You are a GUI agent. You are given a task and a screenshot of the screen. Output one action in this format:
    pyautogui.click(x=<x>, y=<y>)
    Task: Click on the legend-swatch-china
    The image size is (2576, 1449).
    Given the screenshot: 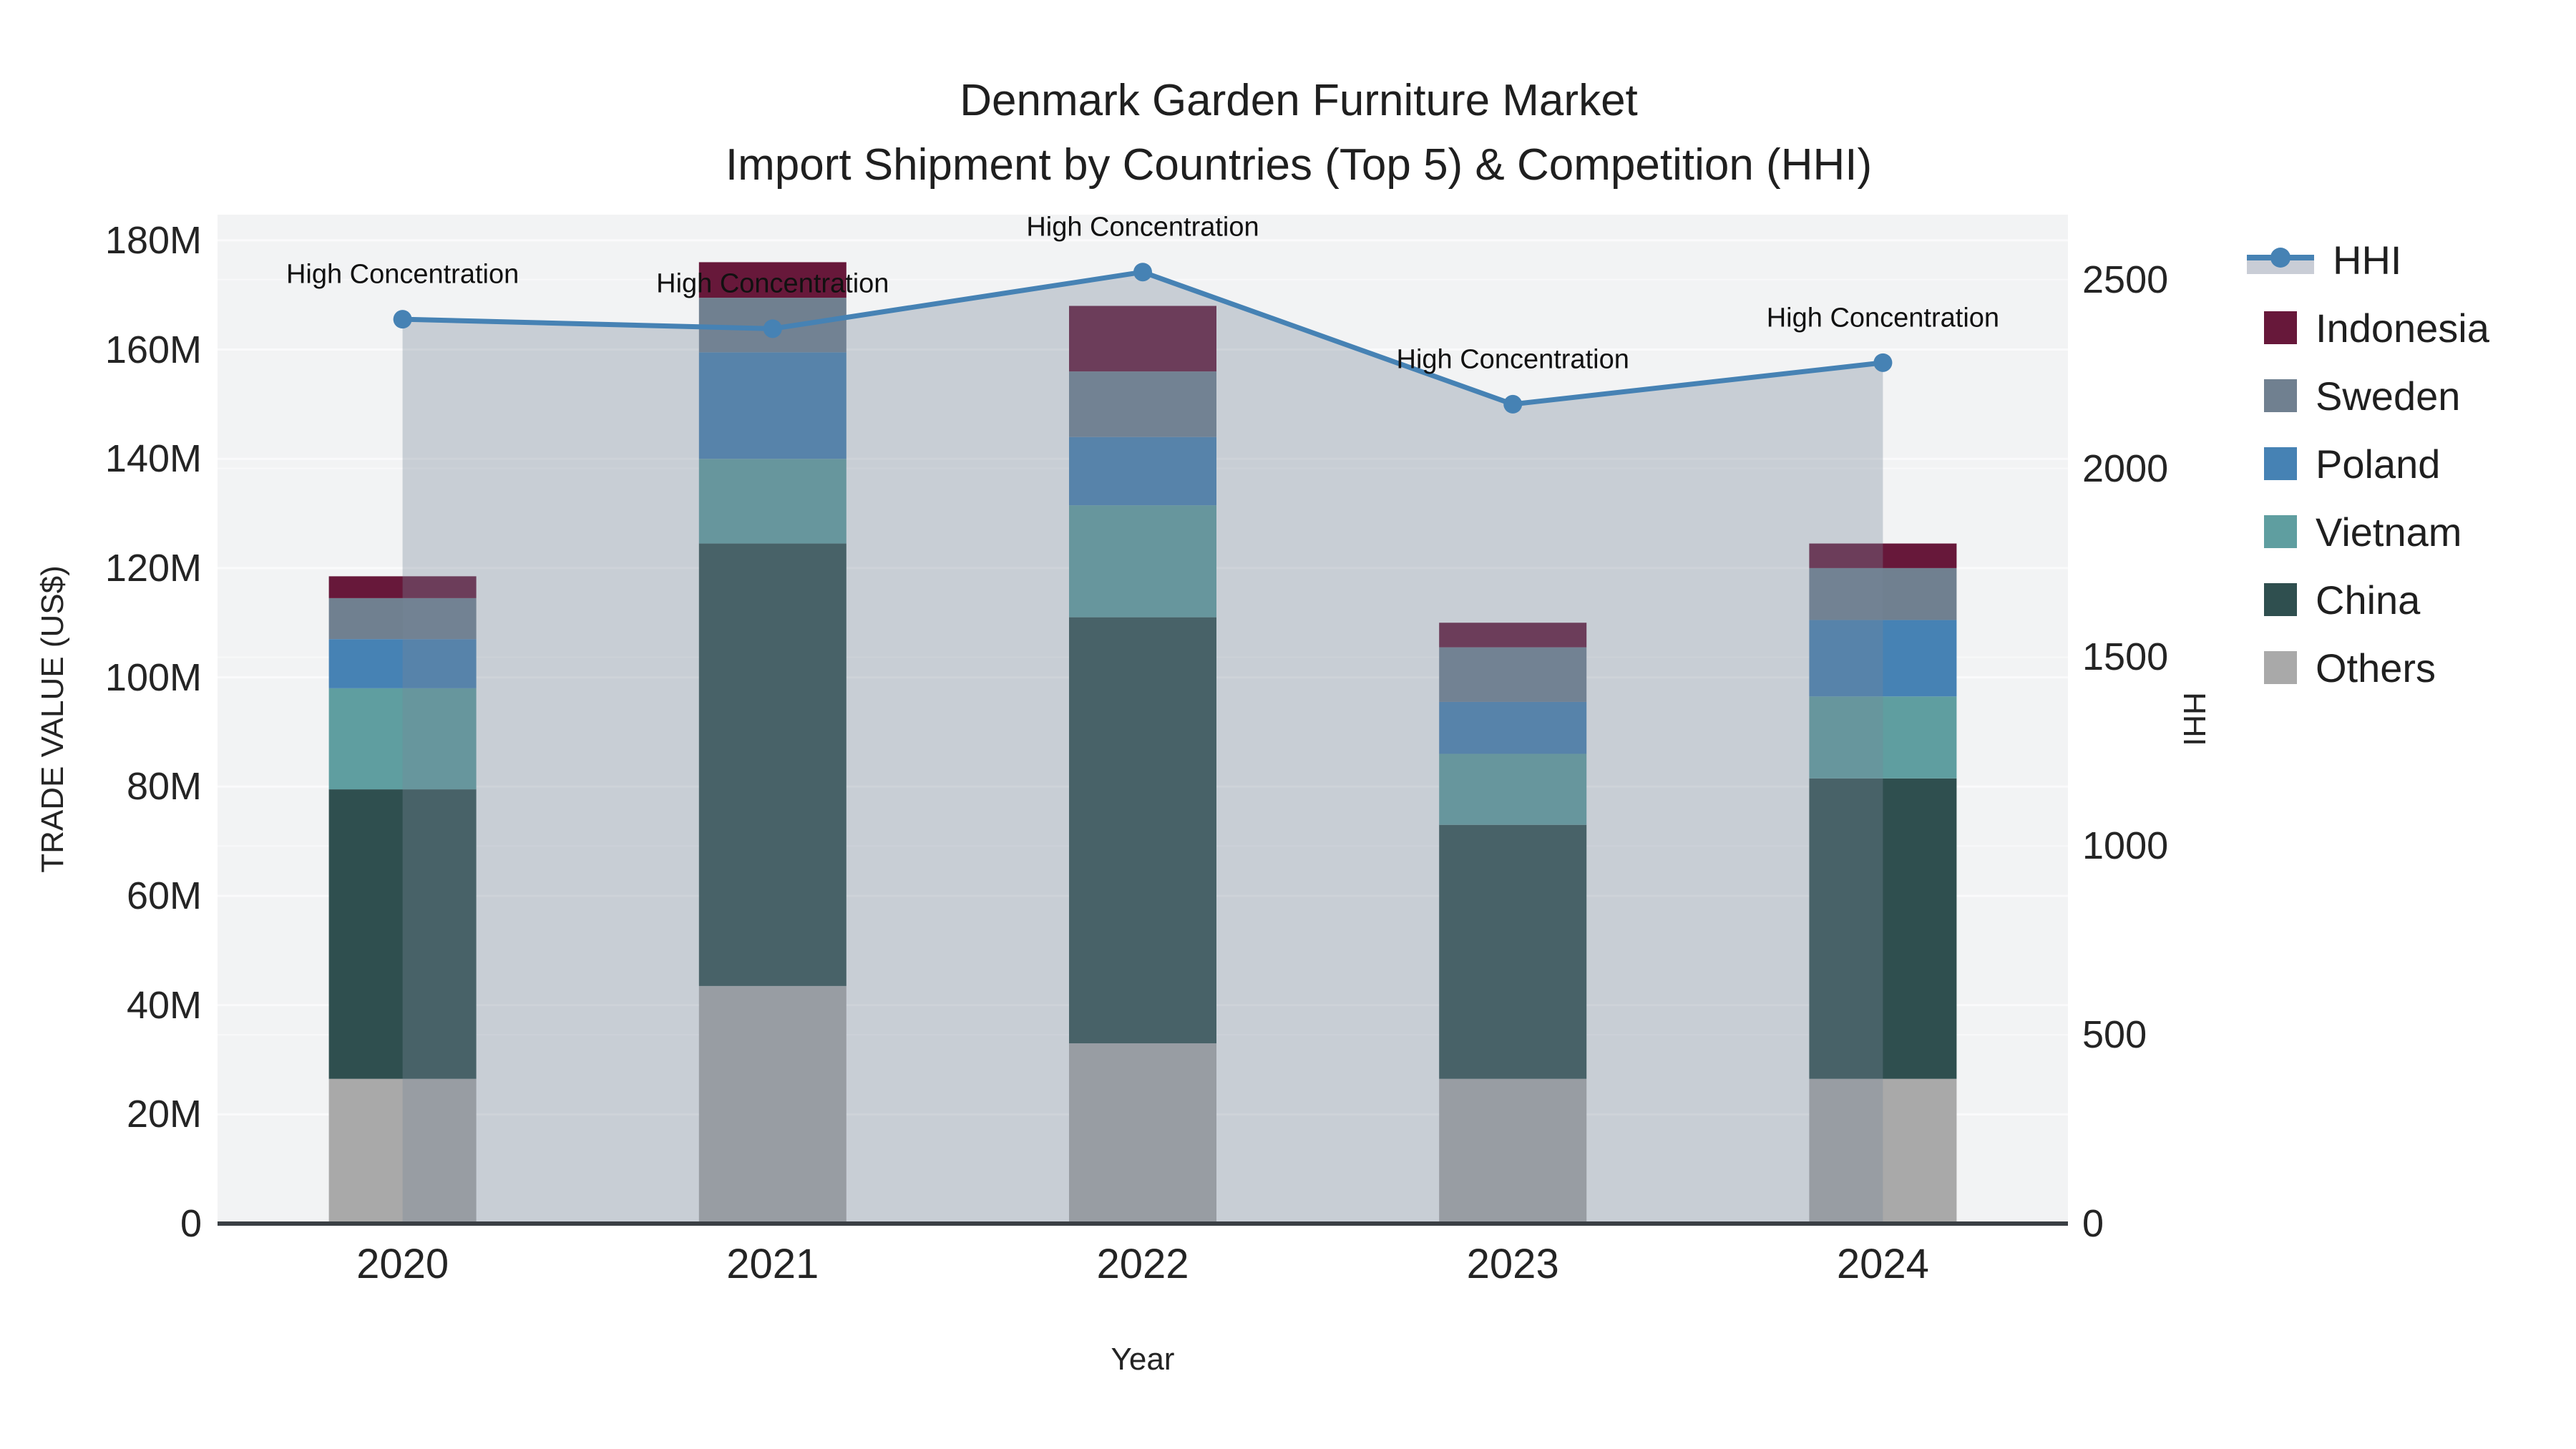 What is the action you would take?
    pyautogui.click(x=2280, y=599)
    